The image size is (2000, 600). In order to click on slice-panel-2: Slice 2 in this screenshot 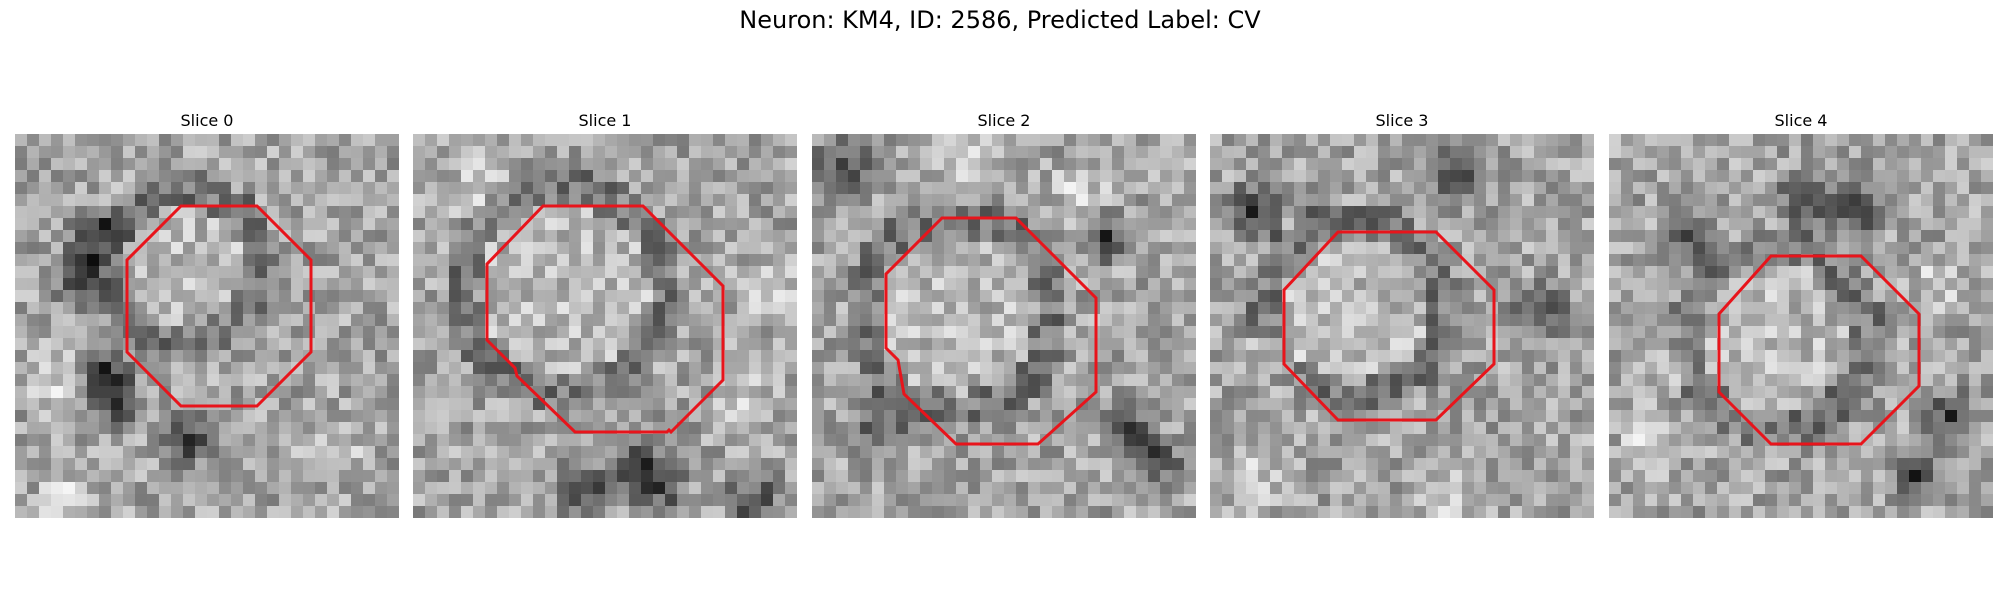, I will do `click(1004, 313)`.